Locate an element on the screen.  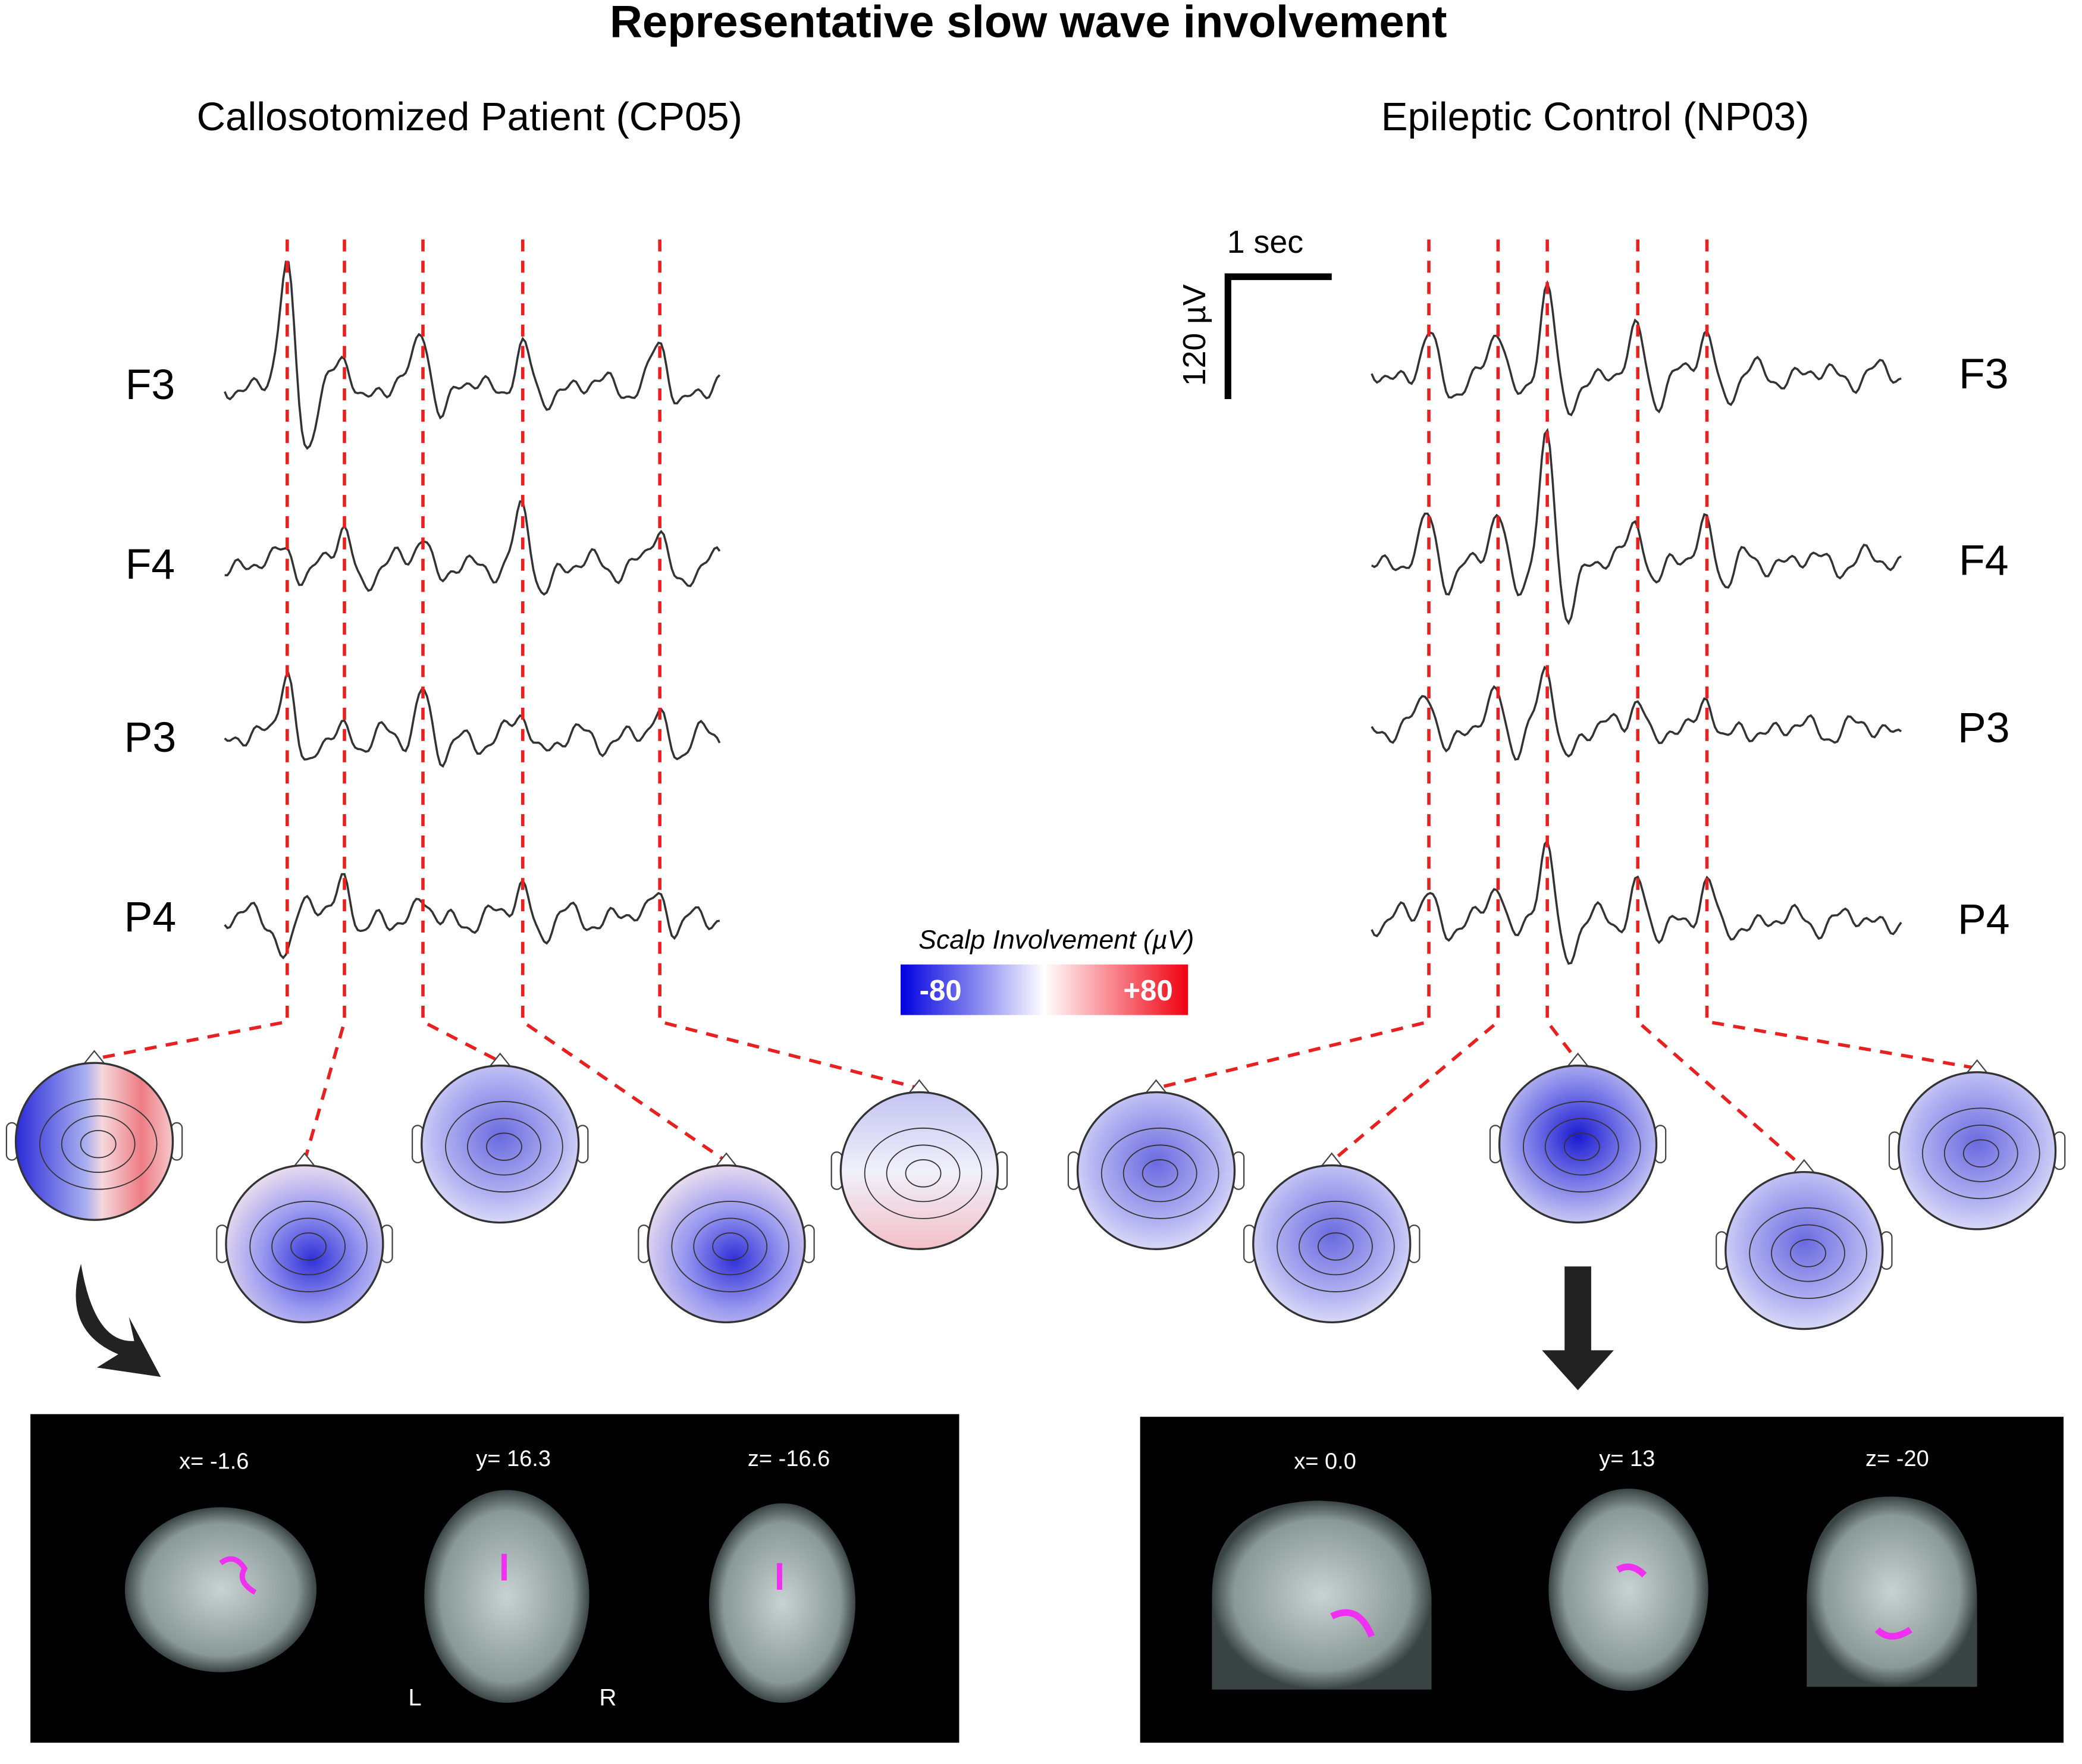
slice-label: y= 16.3 is located at coordinates (514, 1458).